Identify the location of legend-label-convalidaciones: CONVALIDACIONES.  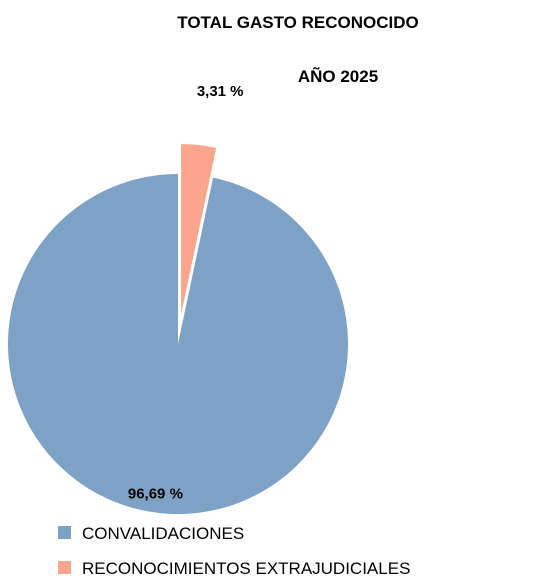
(163, 533).